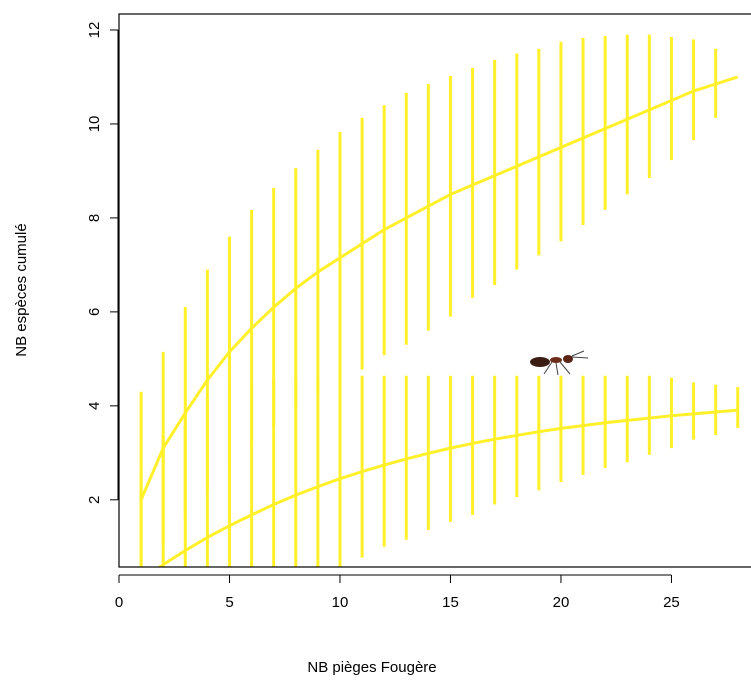 The width and height of the screenshot is (751, 681). Describe the element at coordinates (371, 667) in the screenshot. I see `x-axis-label: NB pièges Fougère` at that location.